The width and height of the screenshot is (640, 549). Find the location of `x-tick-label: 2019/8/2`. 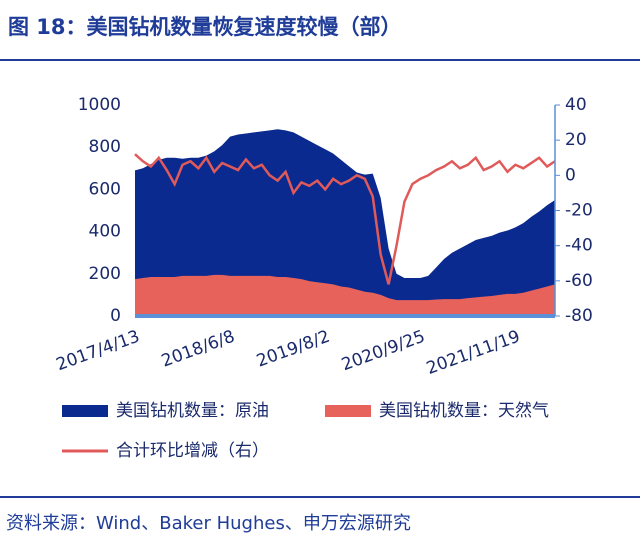

x-tick-label: 2019/8/2 is located at coordinates (293, 349).